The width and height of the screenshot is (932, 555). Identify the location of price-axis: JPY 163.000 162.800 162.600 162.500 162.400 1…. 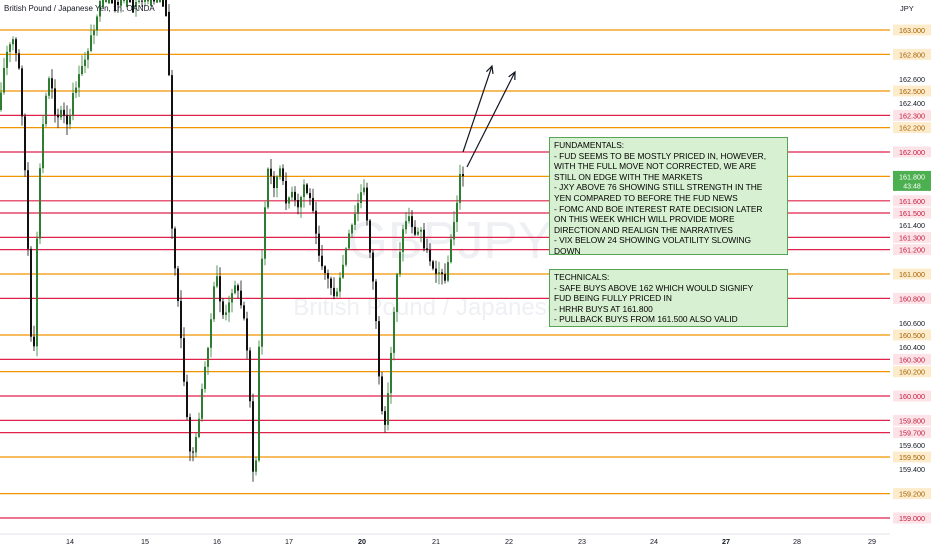
(911, 267).